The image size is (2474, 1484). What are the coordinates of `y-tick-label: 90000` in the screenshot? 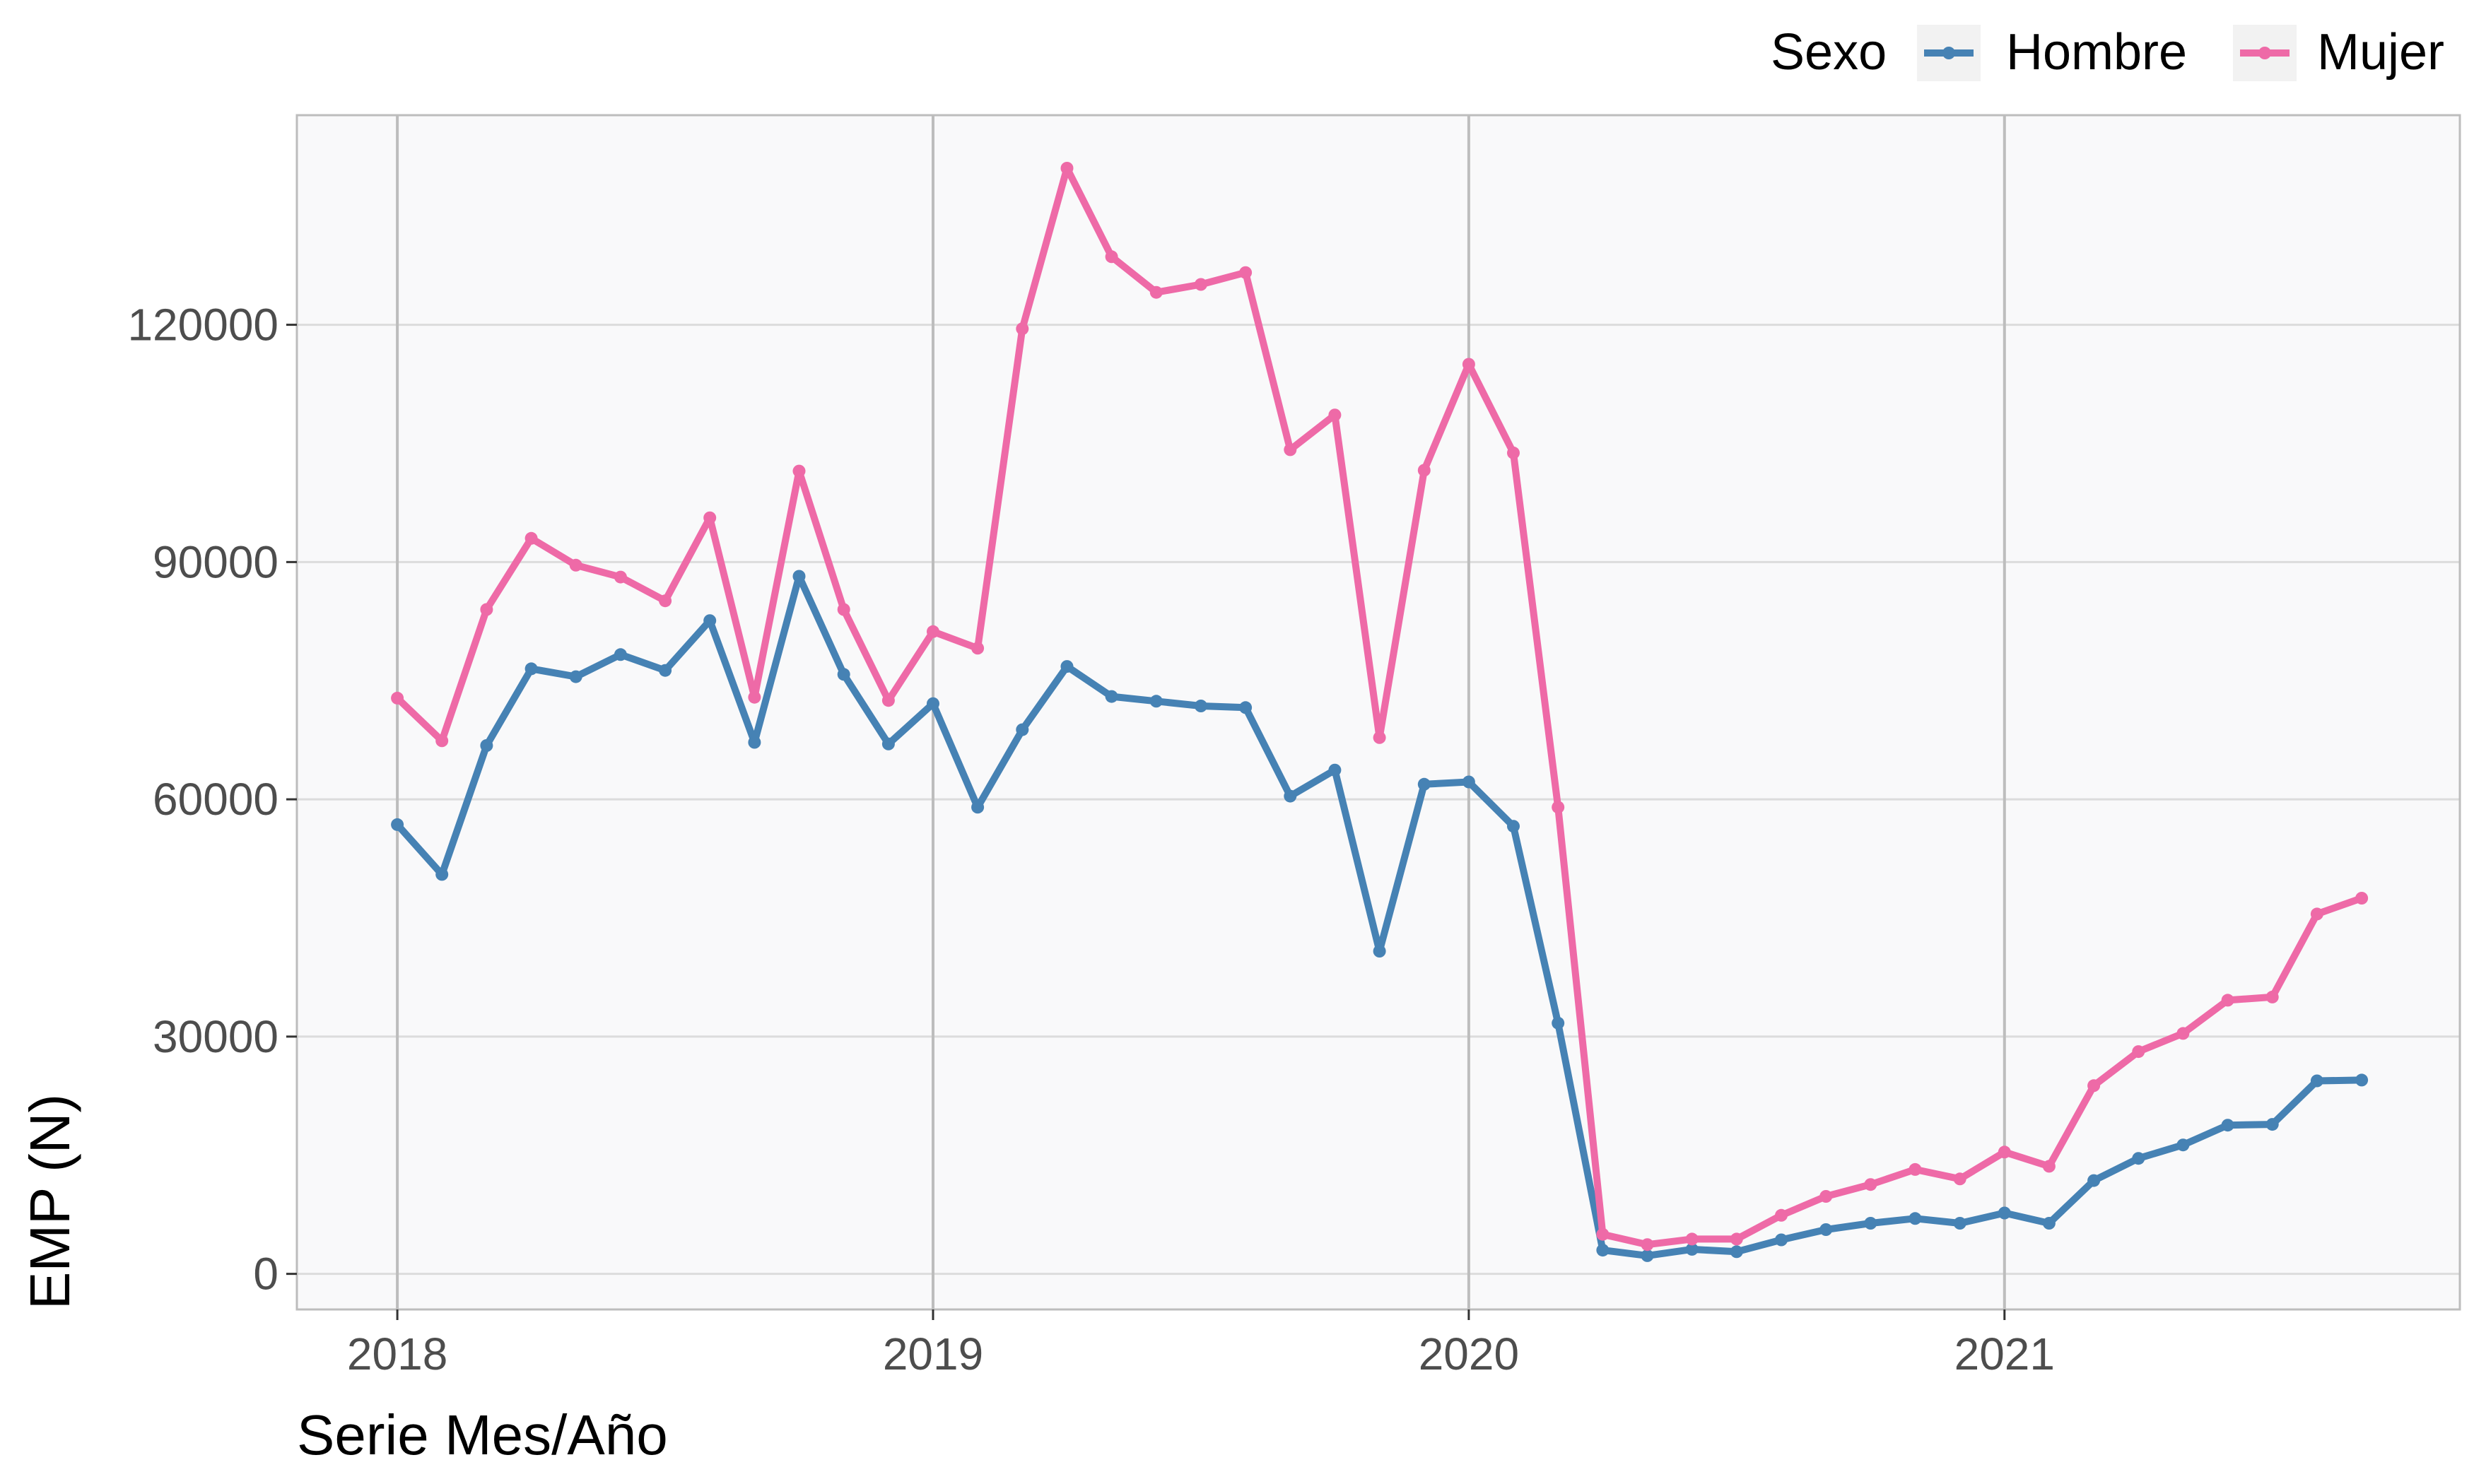 It's located at (216, 561).